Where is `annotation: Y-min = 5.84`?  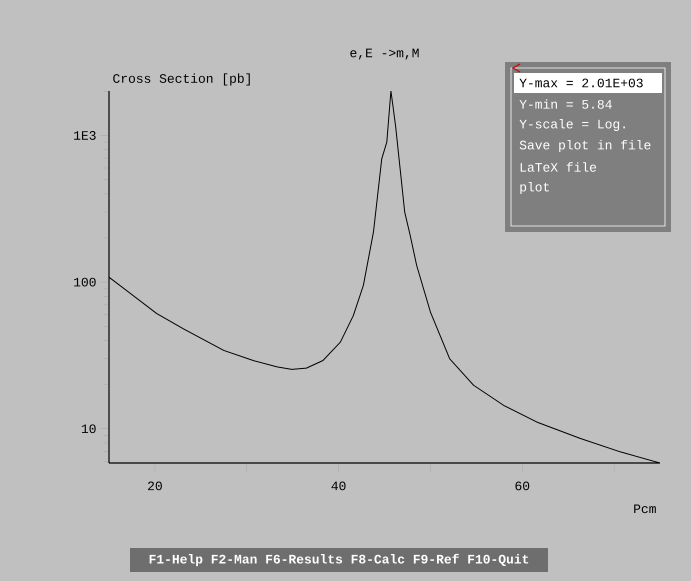
annotation: Y-min = 5.84 is located at coordinates (565, 104).